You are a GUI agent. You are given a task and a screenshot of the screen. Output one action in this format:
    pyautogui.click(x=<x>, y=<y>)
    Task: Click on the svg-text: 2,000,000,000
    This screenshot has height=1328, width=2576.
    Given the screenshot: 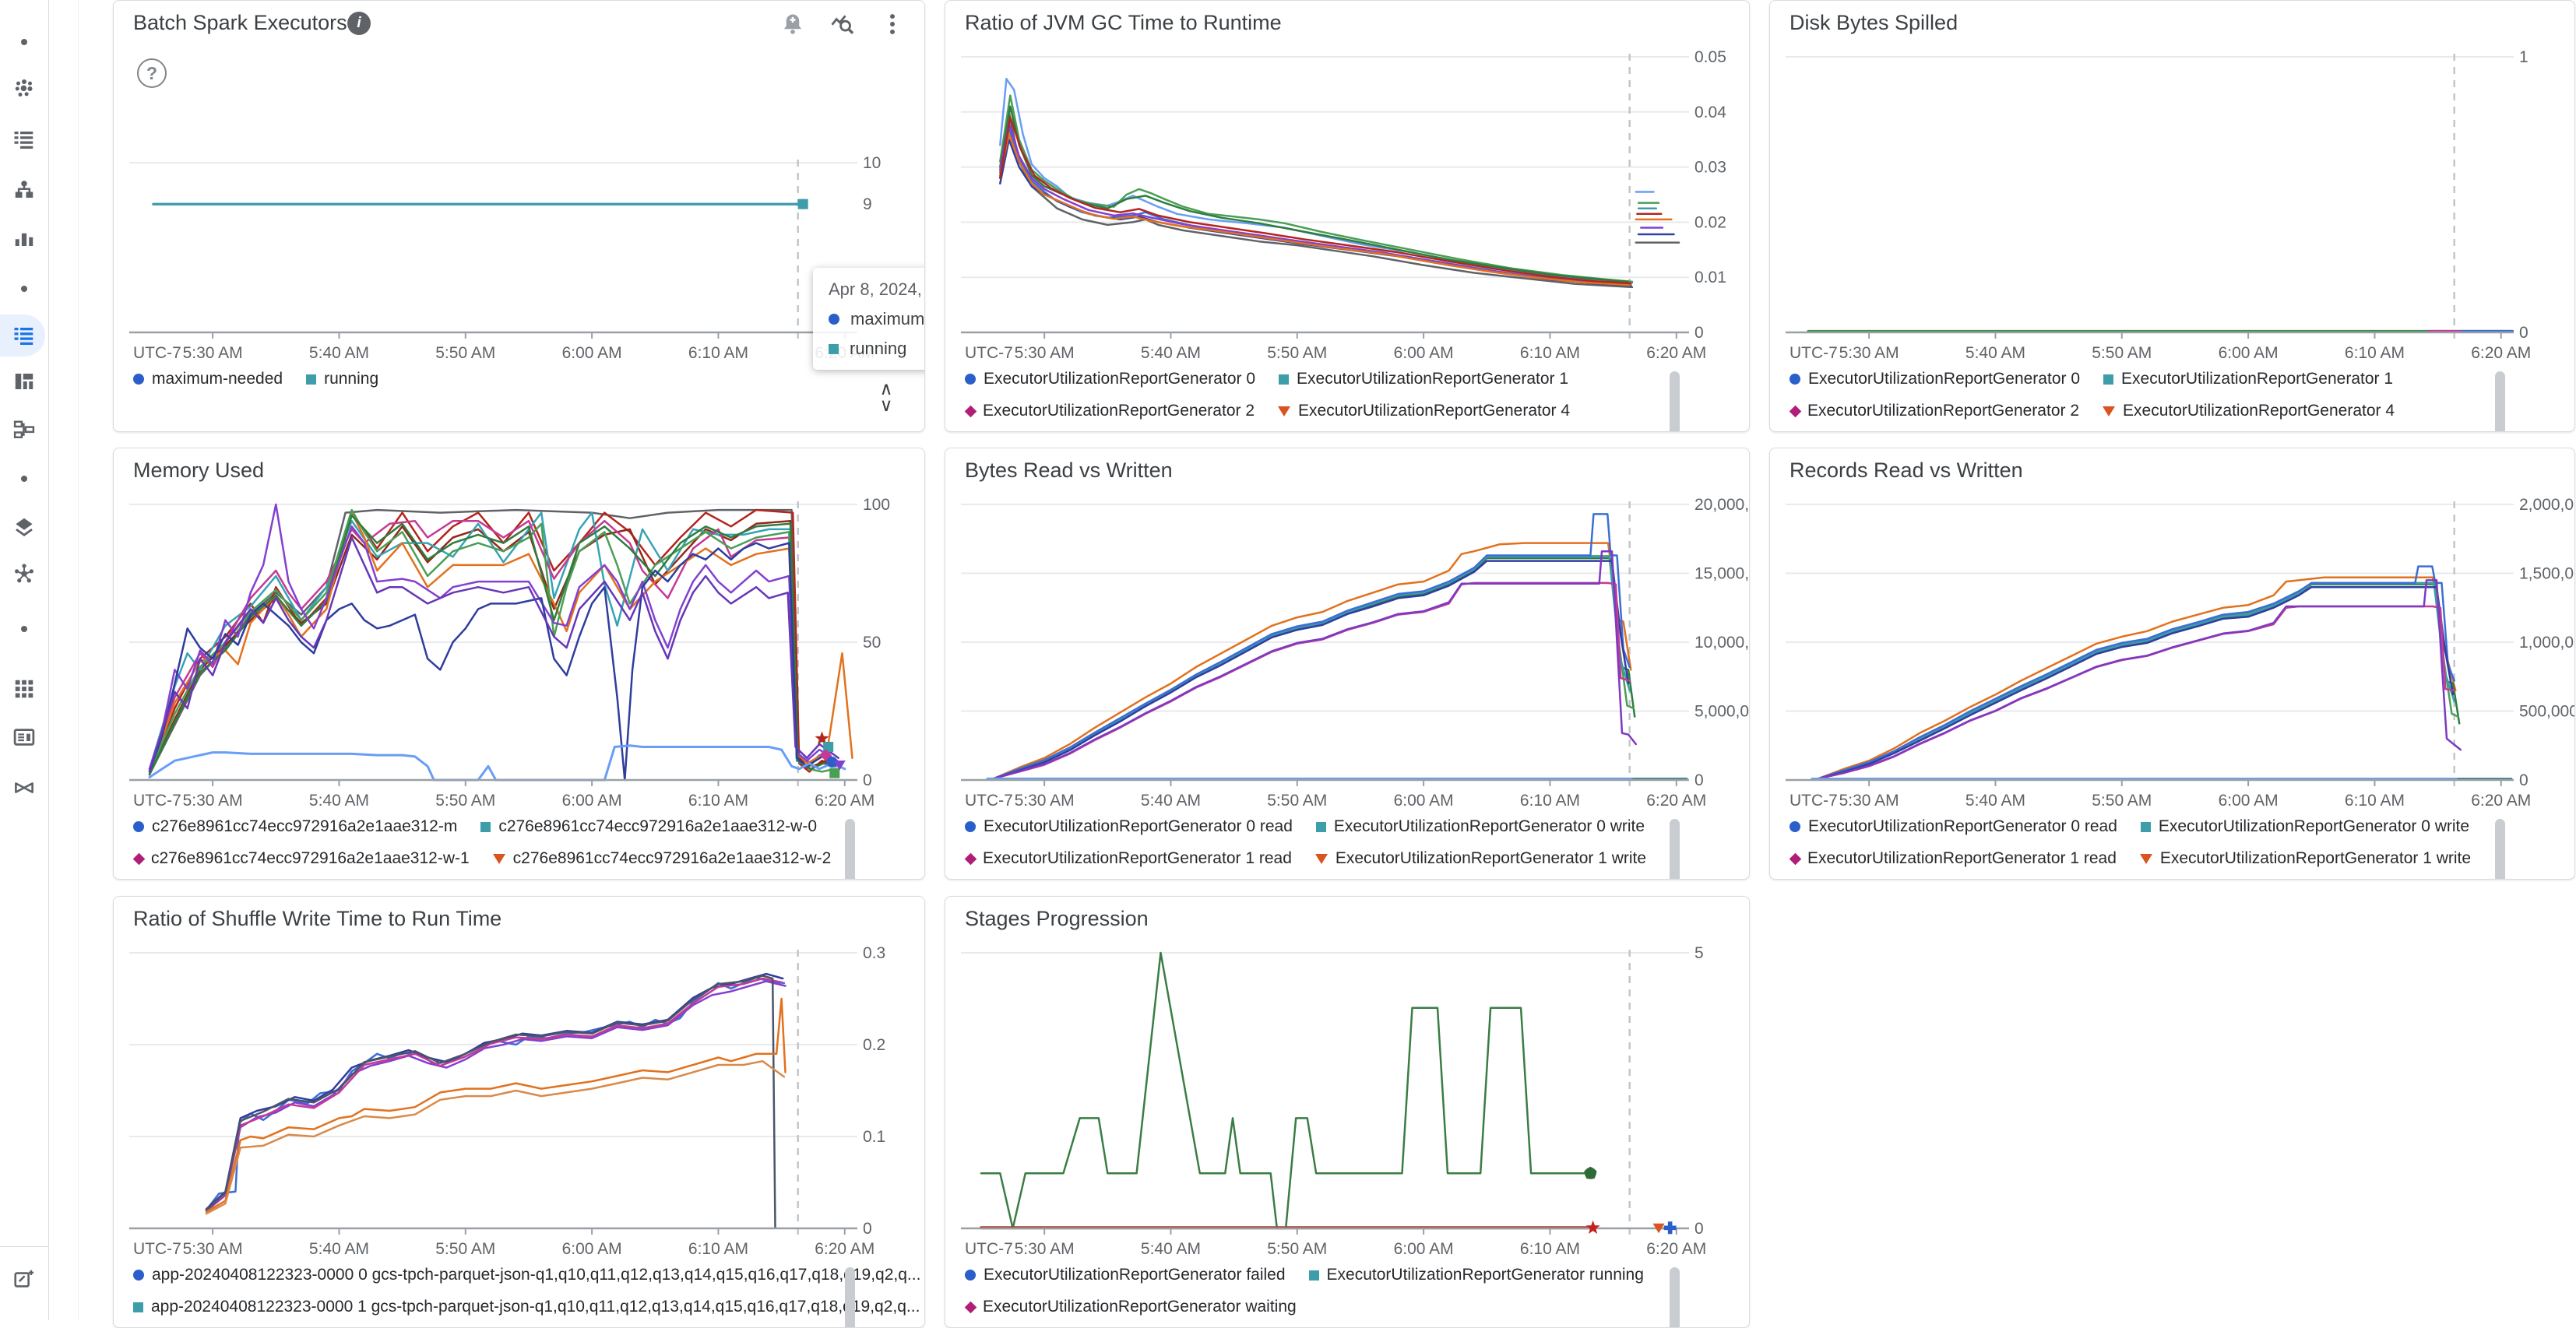 What is the action you would take?
    pyautogui.click(x=2546, y=505)
    